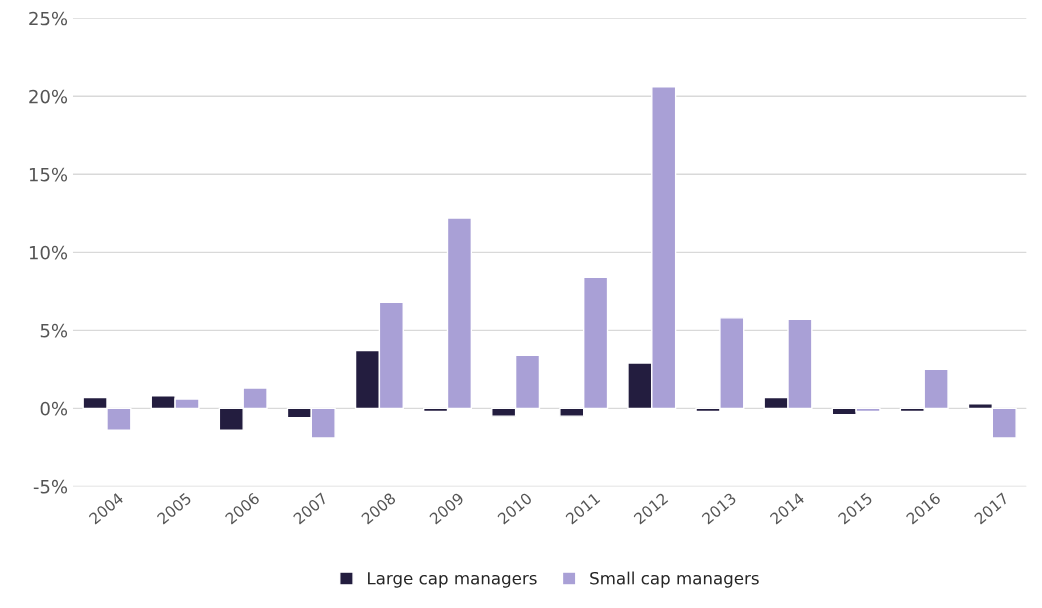 Image resolution: width=1042 pixels, height=608 pixels. I want to click on y-tick-label: 25%, so click(48, 18).